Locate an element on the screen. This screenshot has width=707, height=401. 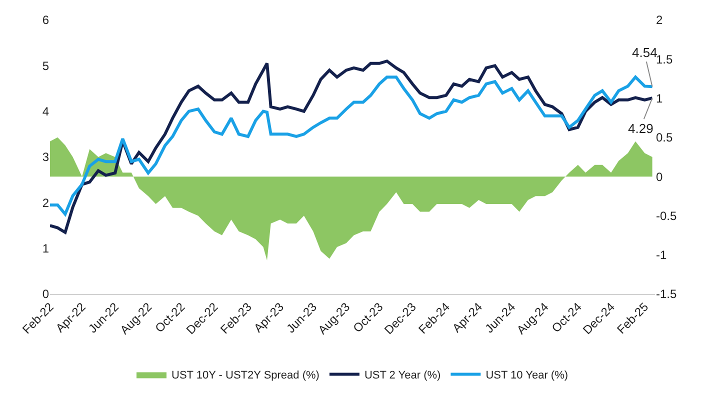
y-tick-label: 1 is located at coordinates (46, 249).